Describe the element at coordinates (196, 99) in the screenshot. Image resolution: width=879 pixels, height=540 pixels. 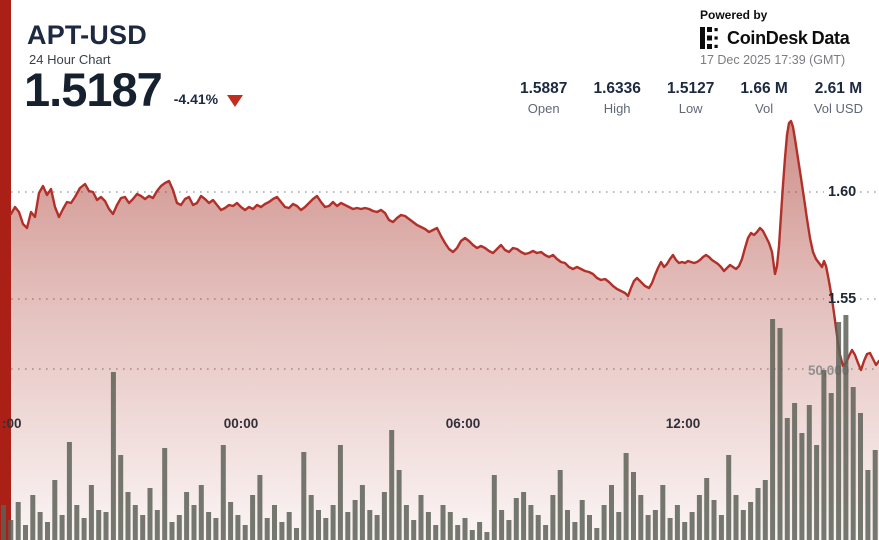
I see `price-change-percent: -4.41%` at that location.